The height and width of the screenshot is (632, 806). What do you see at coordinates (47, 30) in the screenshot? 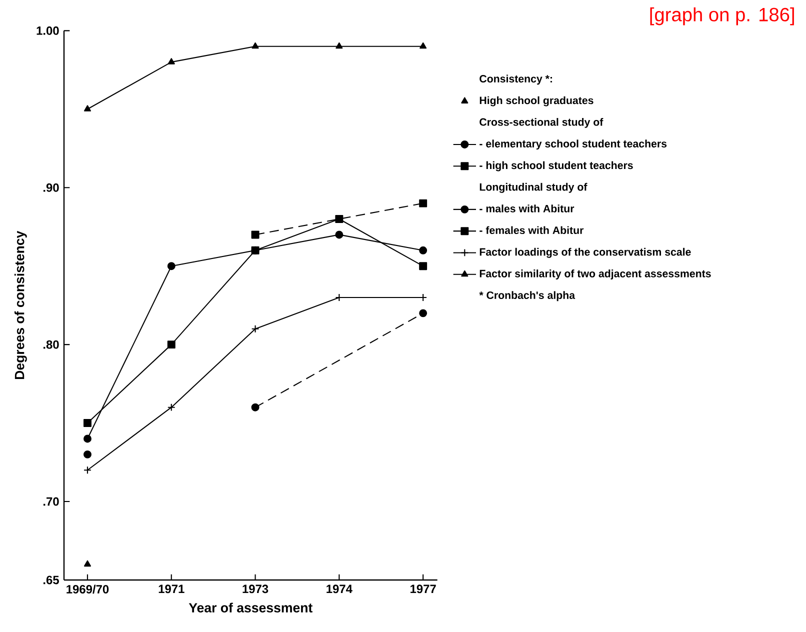
I see `y-tick-label: 1.00` at bounding box center [47, 30].